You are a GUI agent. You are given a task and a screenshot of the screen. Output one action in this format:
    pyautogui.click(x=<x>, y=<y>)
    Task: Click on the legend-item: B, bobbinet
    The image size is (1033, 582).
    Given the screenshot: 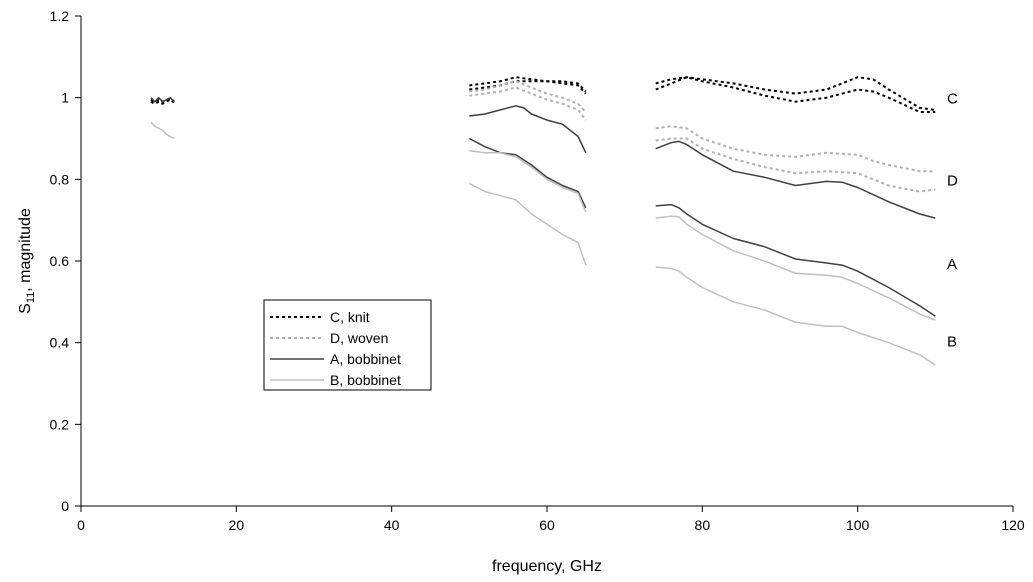 What is the action you would take?
    pyautogui.click(x=335, y=380)
    